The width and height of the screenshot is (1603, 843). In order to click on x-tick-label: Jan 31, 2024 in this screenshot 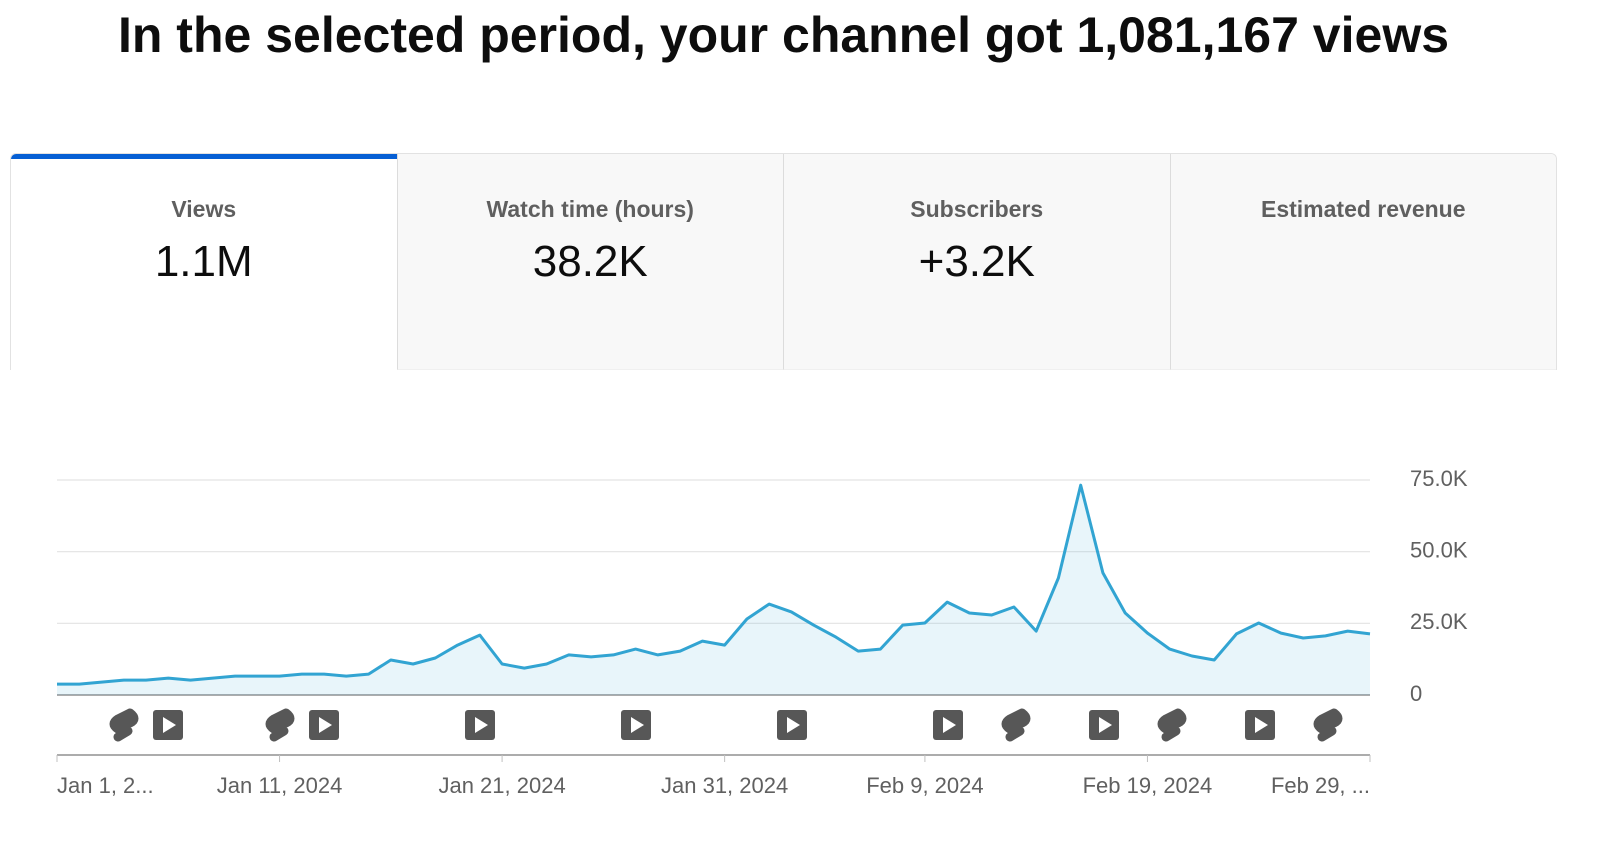, I will do `click(724, 785)`.